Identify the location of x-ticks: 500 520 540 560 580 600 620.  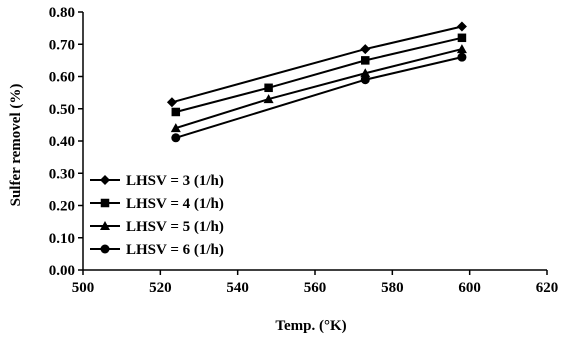
(315, 283).